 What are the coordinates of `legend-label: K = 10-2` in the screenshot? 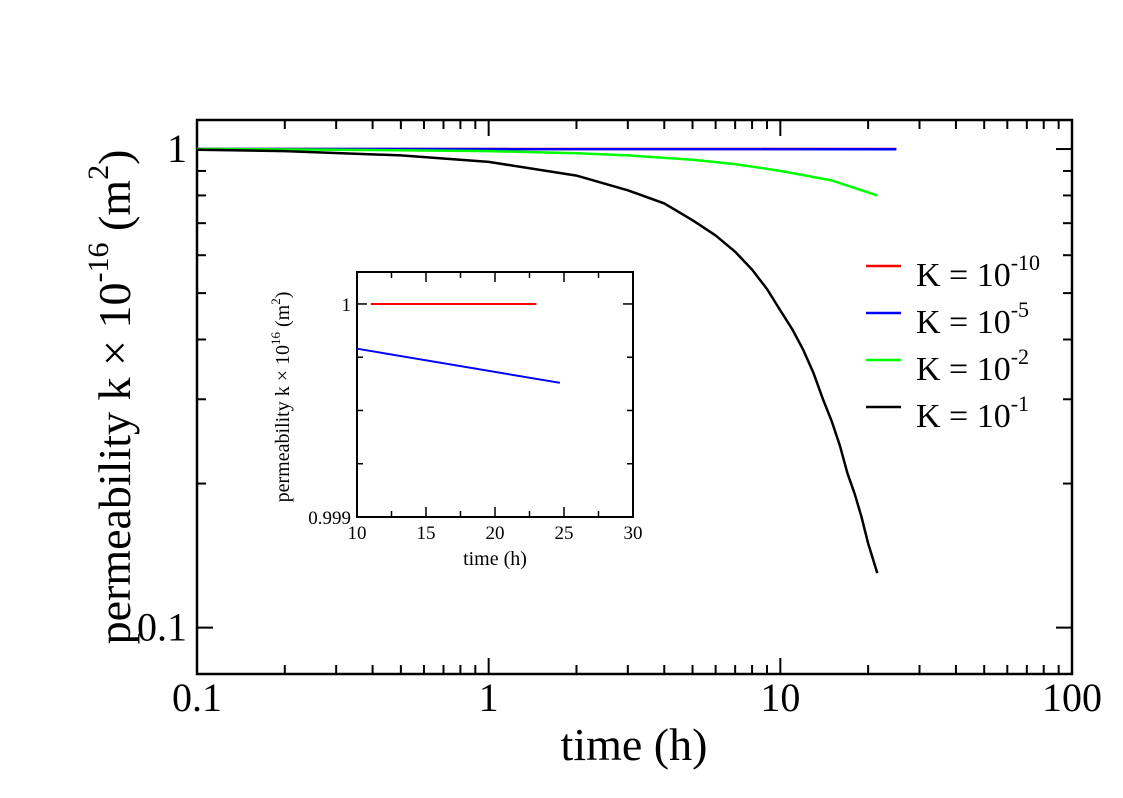 It's located at (972, 366).